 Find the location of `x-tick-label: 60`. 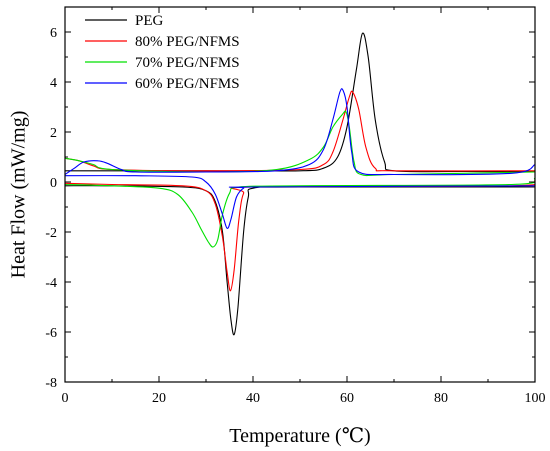

x-tick-label: 60 is located at coordinates (347, 398).